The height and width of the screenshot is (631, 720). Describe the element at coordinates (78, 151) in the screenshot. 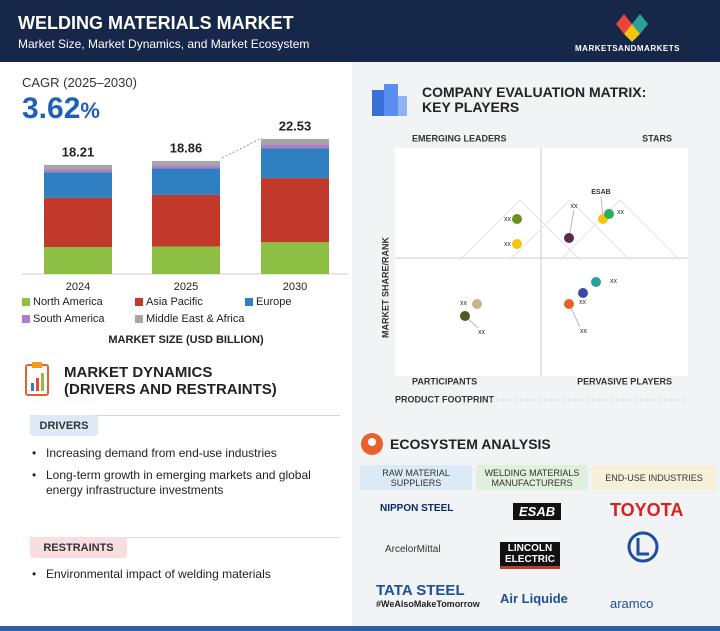

I see `total-label: 18.21` at that location.